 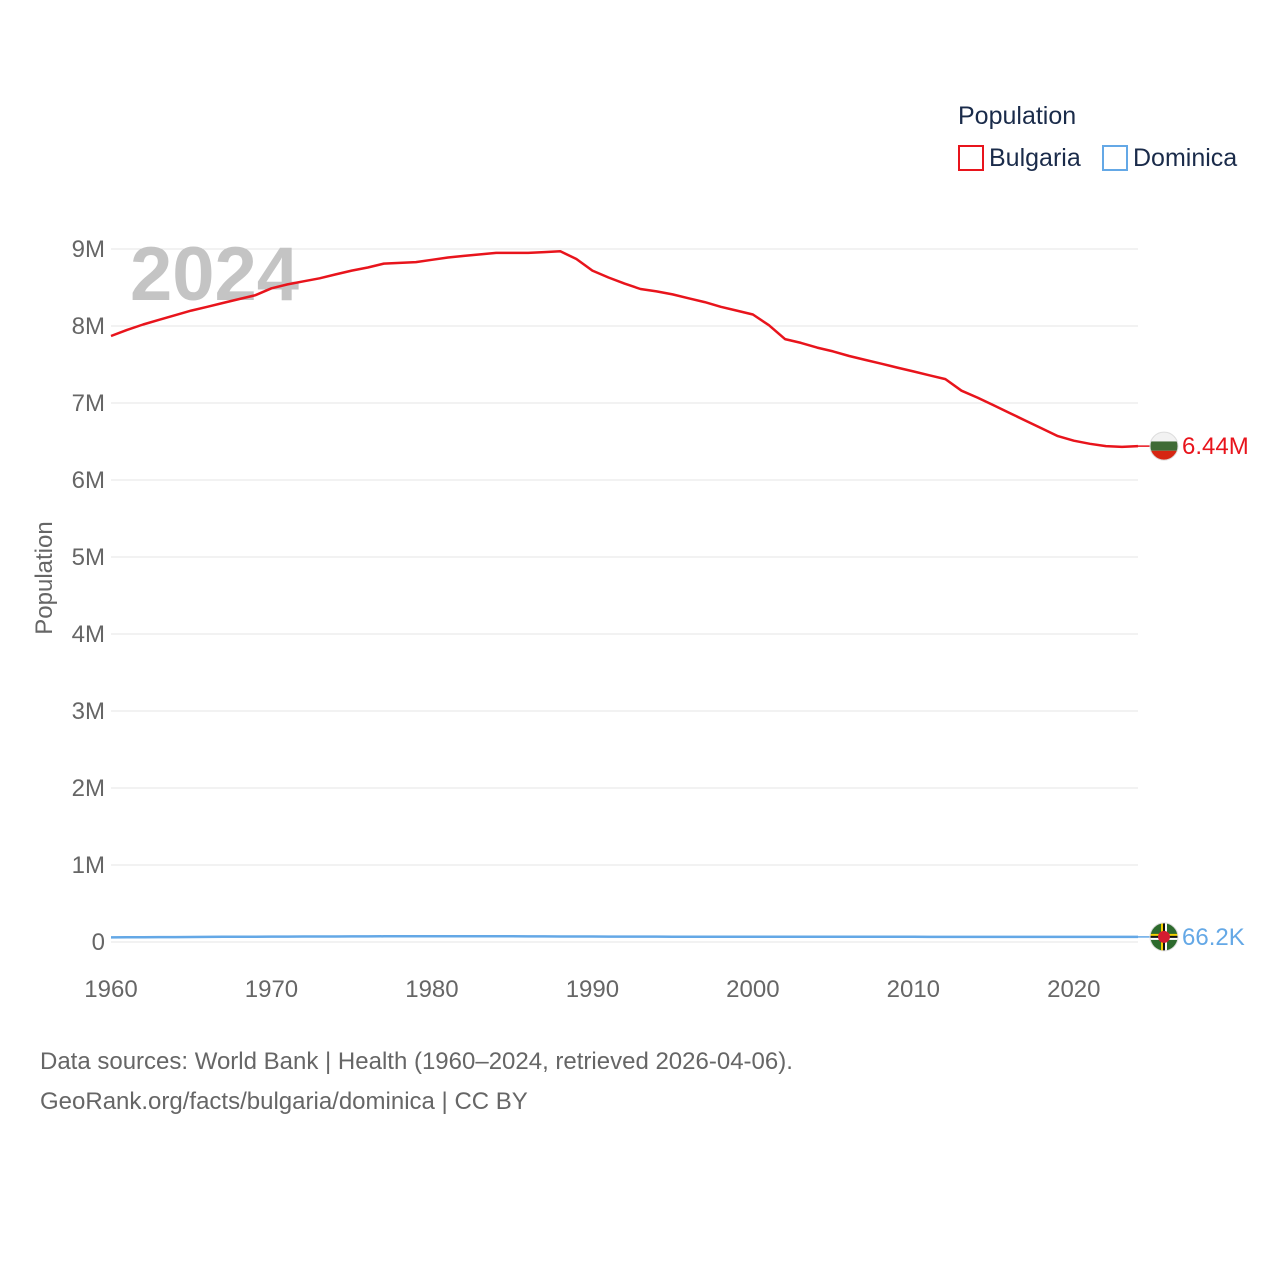 What do you see at coordinates (913, 989) in the screenshot?
I see `x-tick-label: 2010` at bounding box center [913, 989].